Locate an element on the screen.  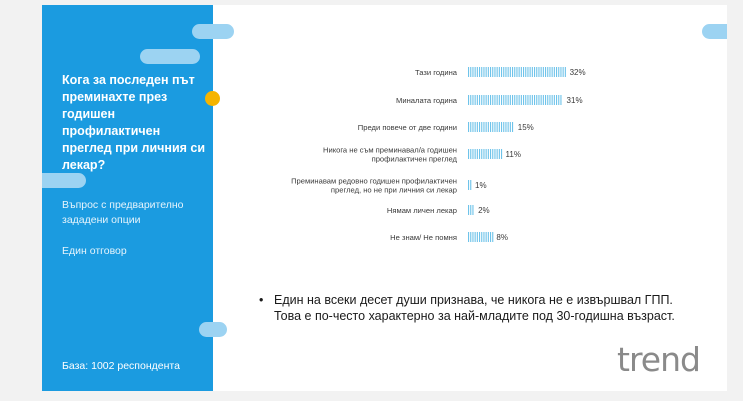
value-label: 31% is located at coordinates (575, 100).